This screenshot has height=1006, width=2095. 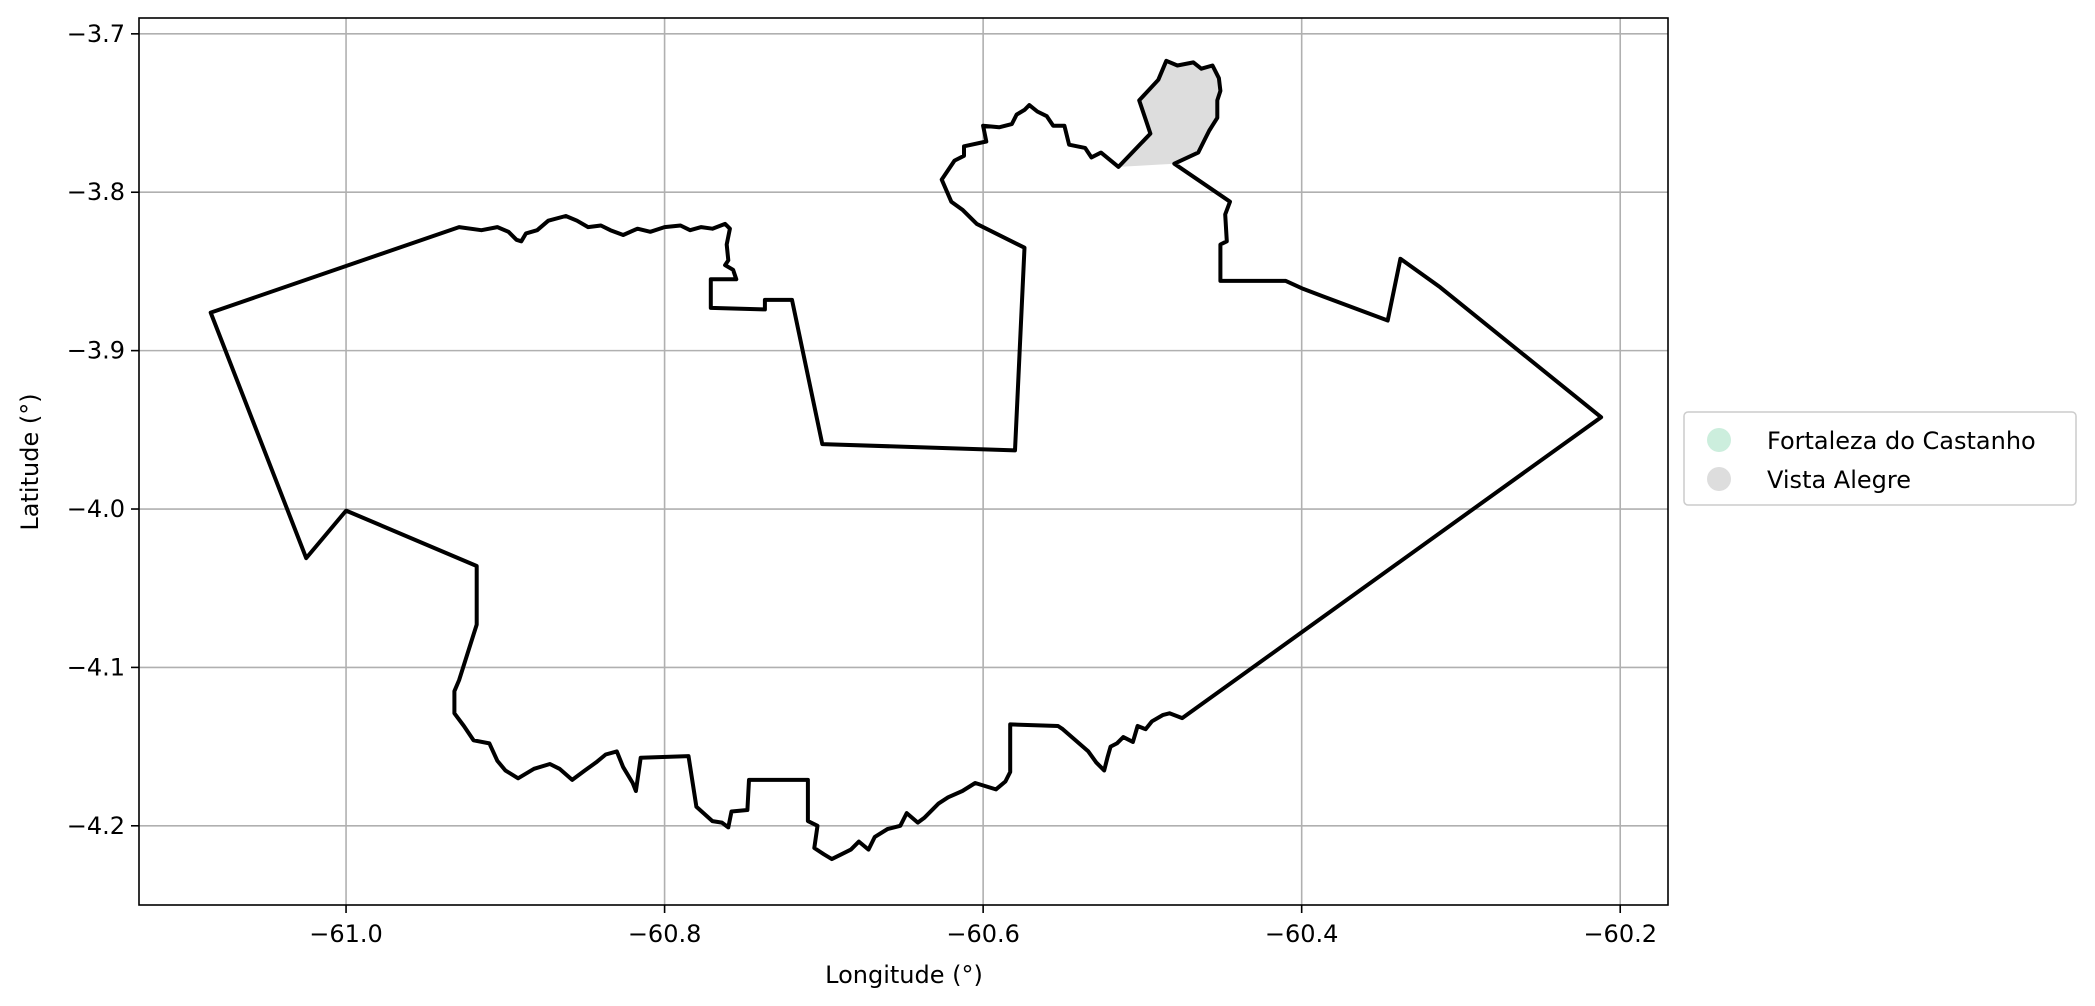 What do you see at coordinates (904, 975) in the screenshot?
I see `x-axis-title: Longitude (°)` at bounding box center [904, 975].